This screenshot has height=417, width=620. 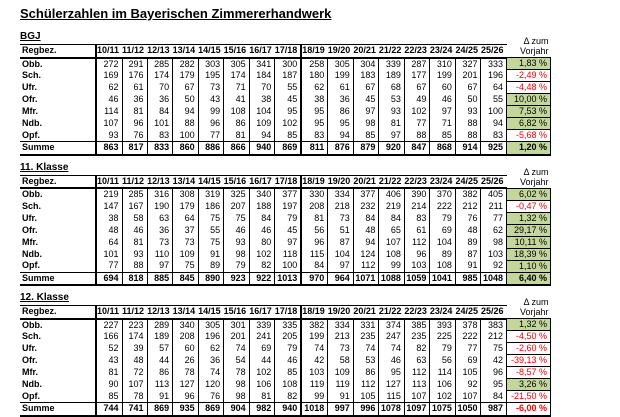 I want to click on region-column-header: Regbez., so click(x=58, y=312).